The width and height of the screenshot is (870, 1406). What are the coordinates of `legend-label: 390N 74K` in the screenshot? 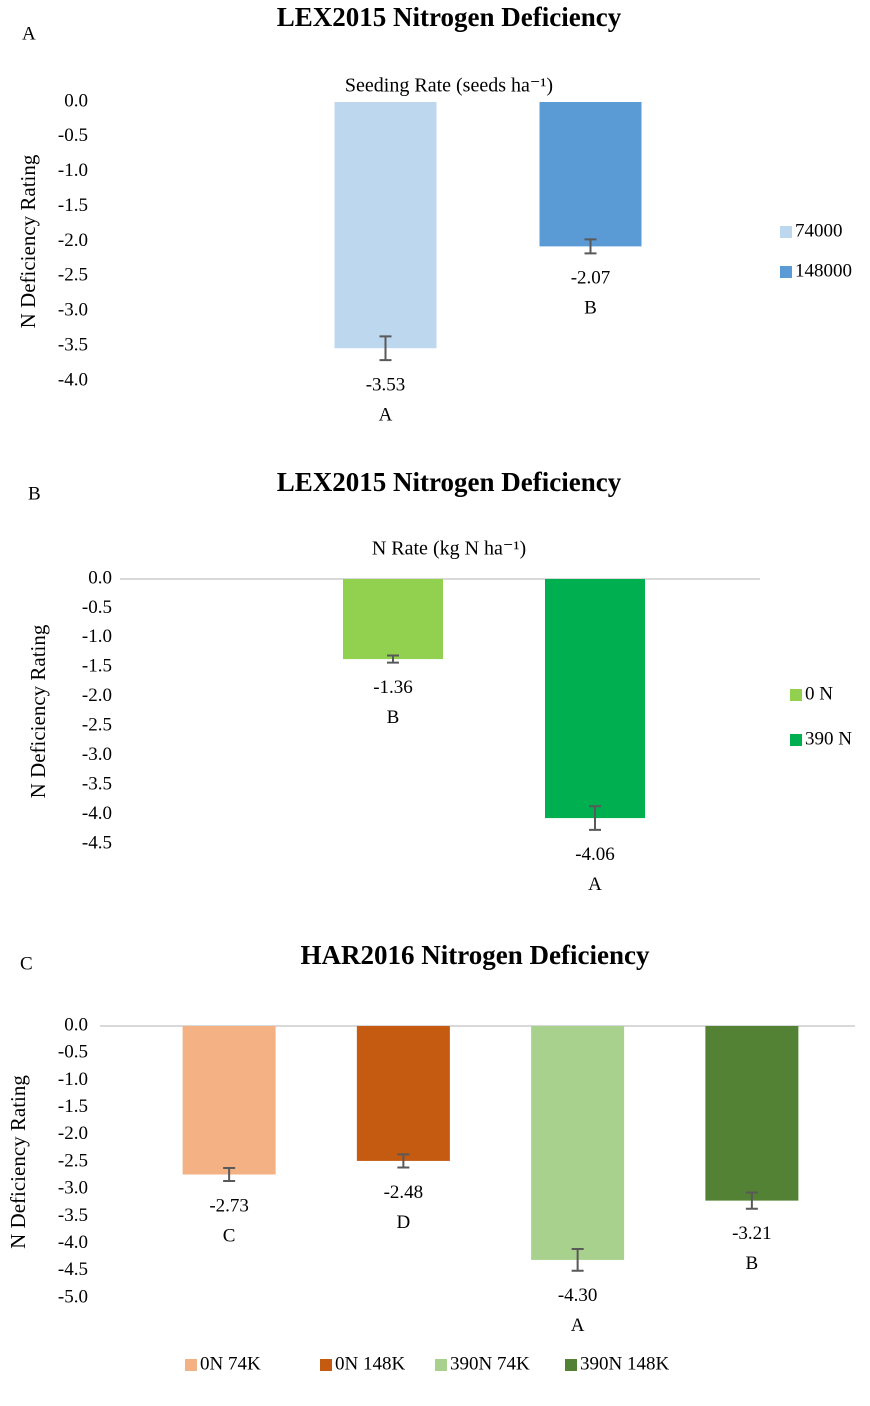 It's located at (490, 1363).